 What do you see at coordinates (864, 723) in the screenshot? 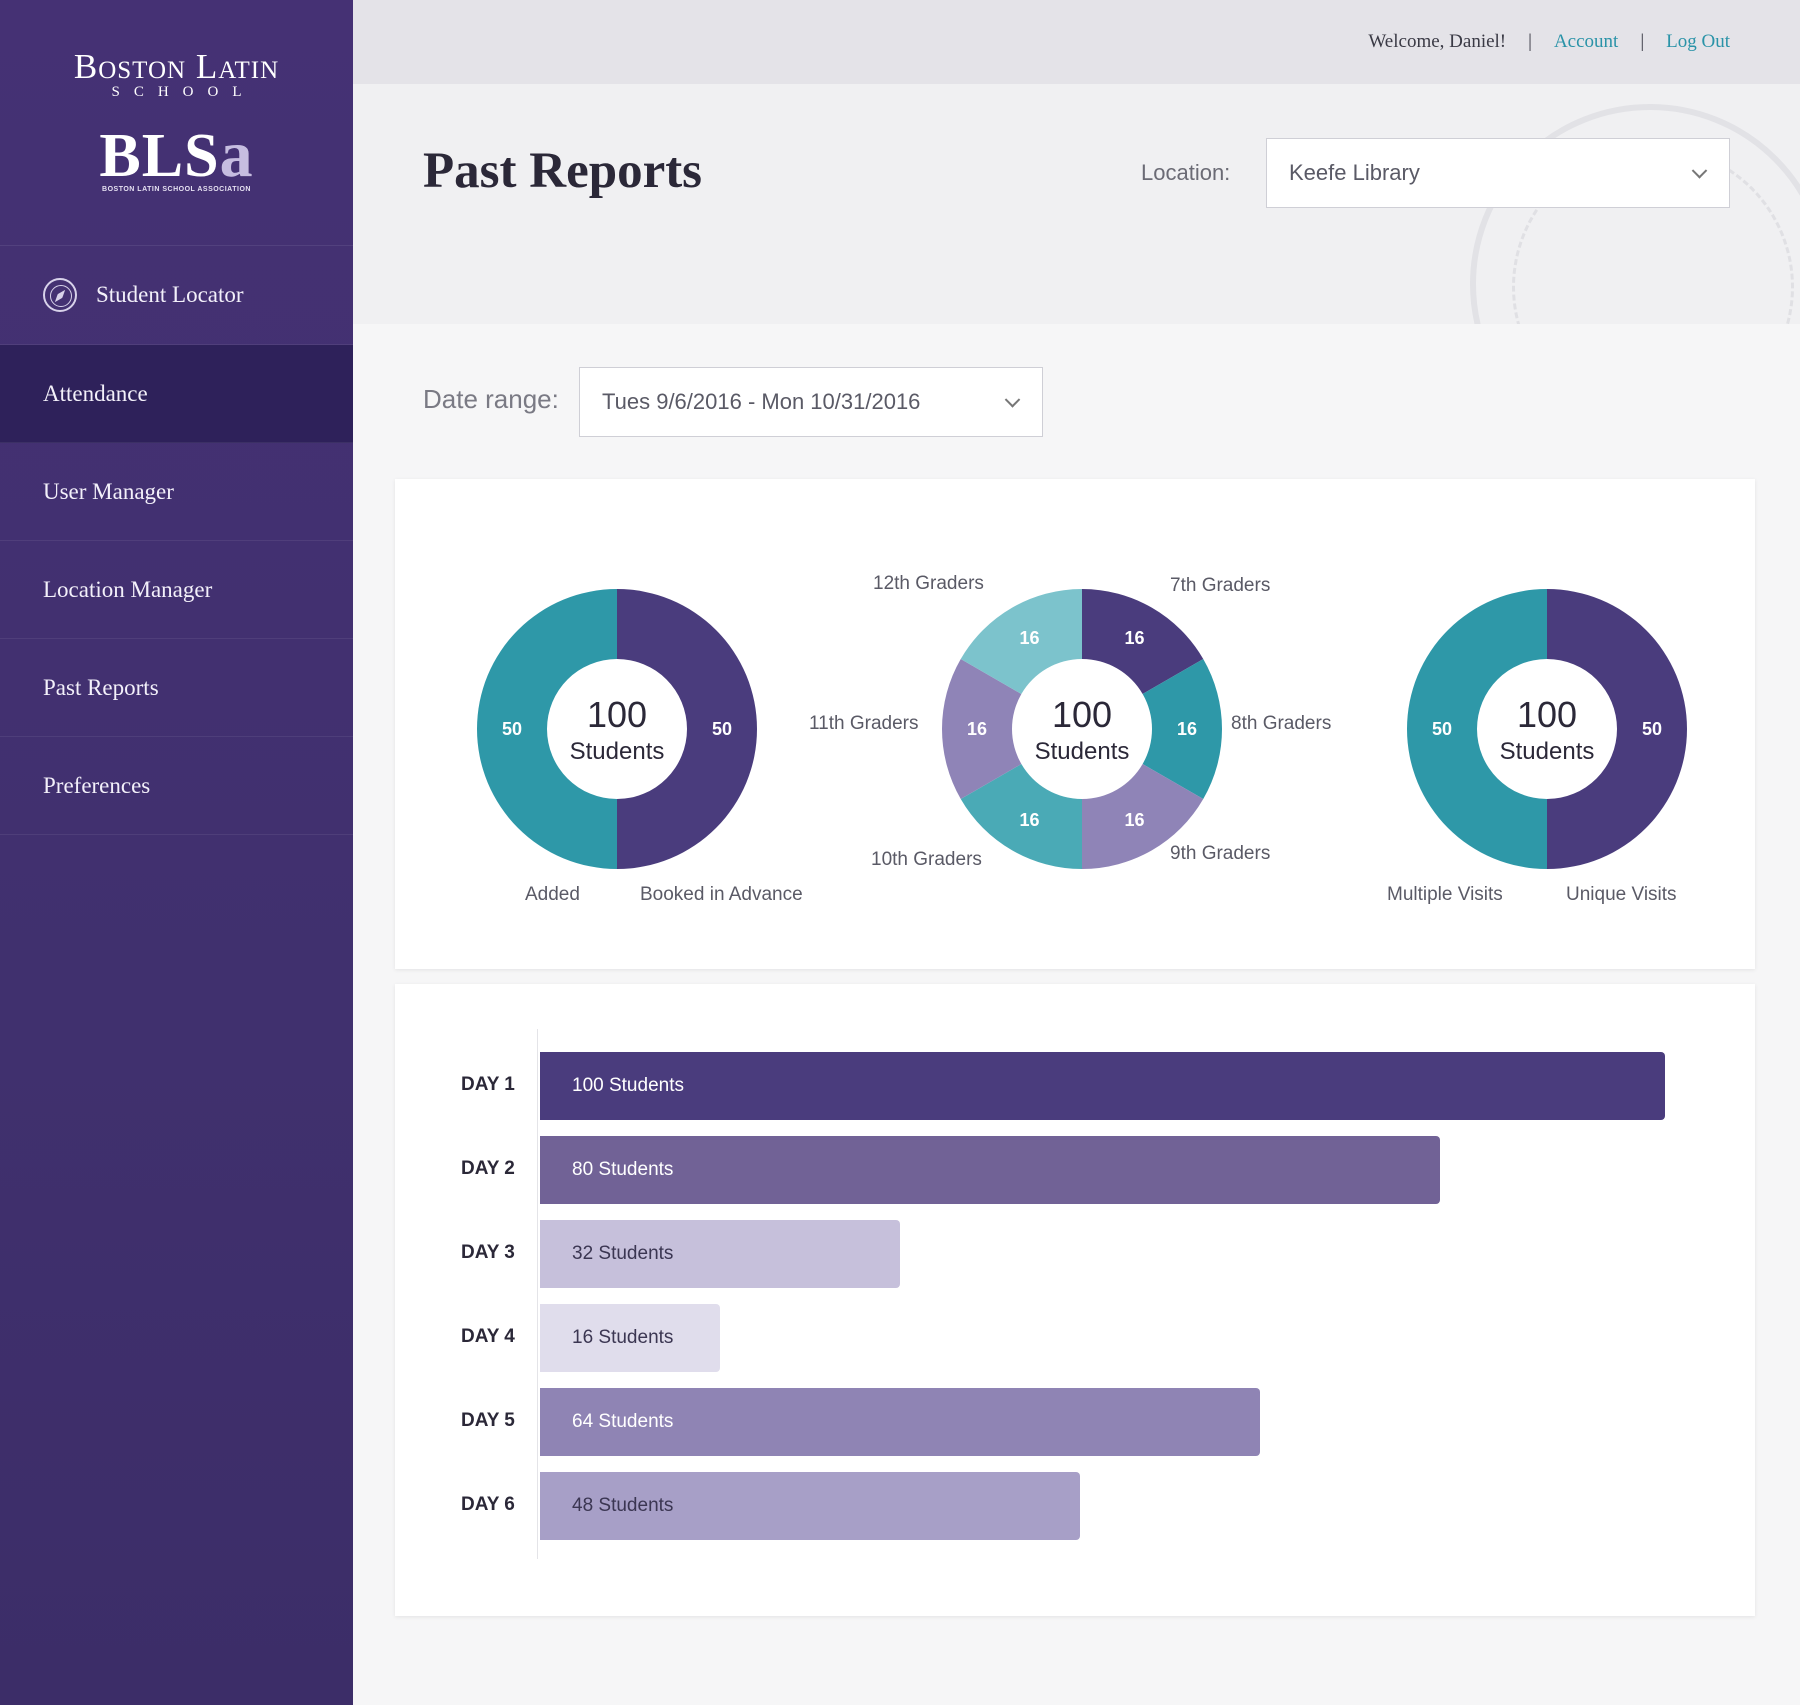
I see `legend-11th: 11th Graders` at bounding box center [864, 723].